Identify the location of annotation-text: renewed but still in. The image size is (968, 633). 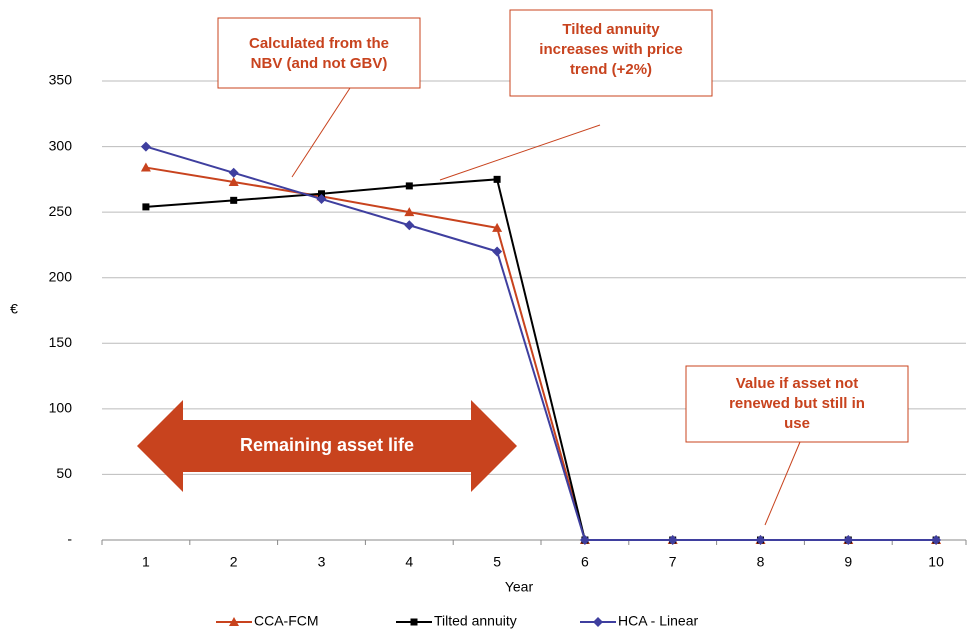
(797, 403).